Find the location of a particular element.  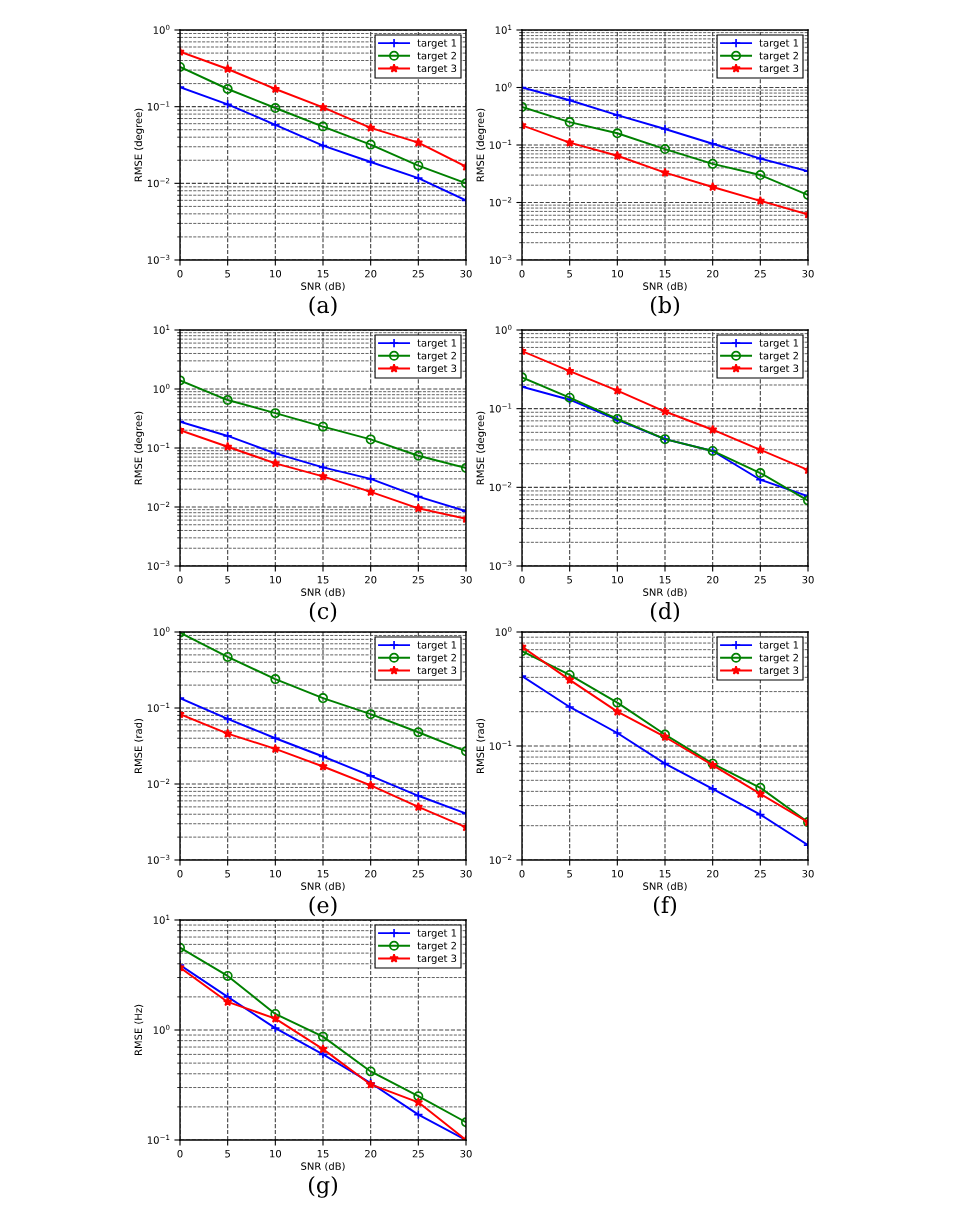

text: (e) is located at coordinates (323, 906).